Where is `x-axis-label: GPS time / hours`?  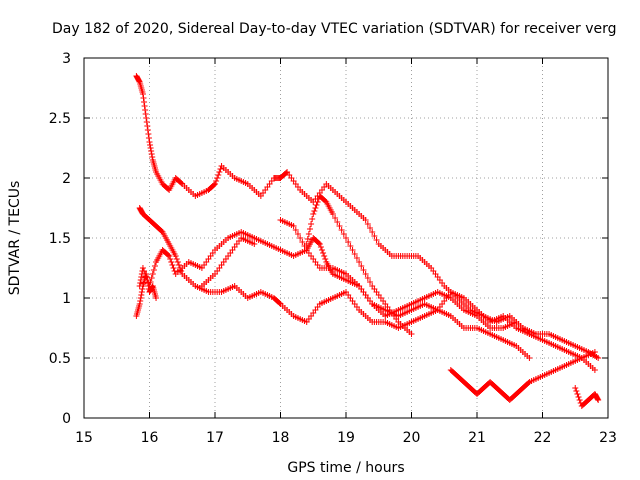 x-axis-label: GPS time / hours is located at coordinates (345, 468).